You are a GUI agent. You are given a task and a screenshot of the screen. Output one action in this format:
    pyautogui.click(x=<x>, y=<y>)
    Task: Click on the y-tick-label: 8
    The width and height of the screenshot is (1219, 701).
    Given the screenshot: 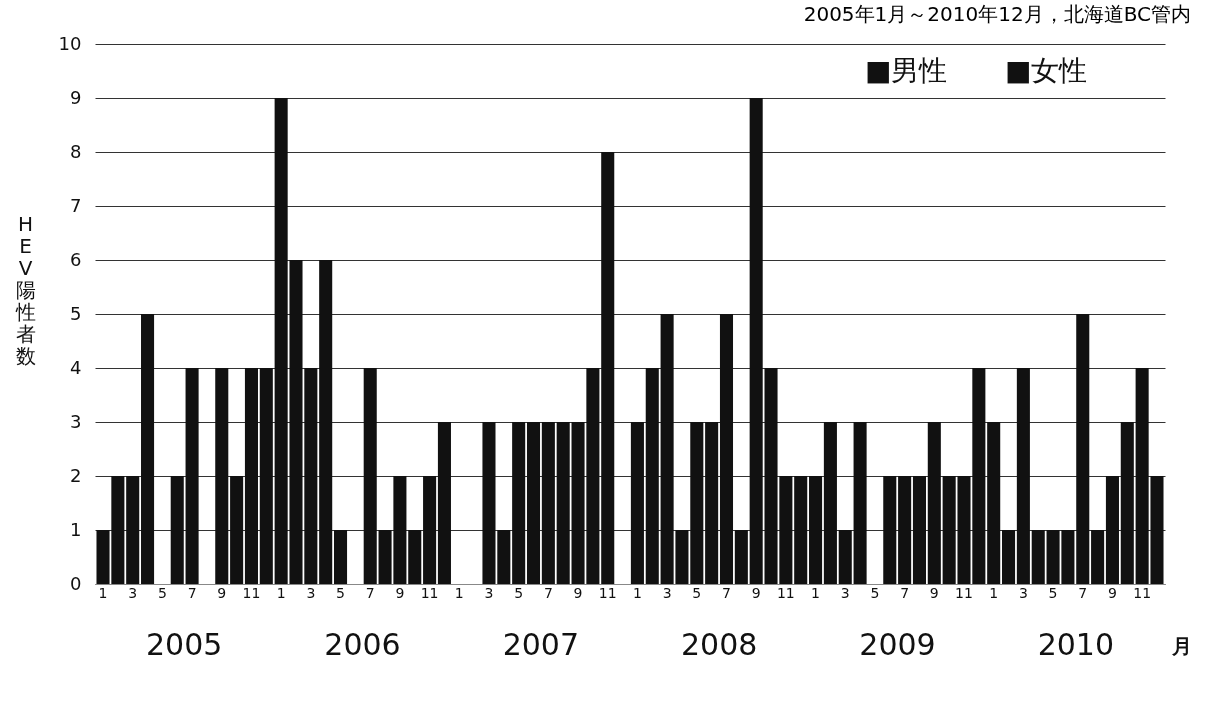 What is the action you would take?
    pyautogui.click(x=76, y=151)
    